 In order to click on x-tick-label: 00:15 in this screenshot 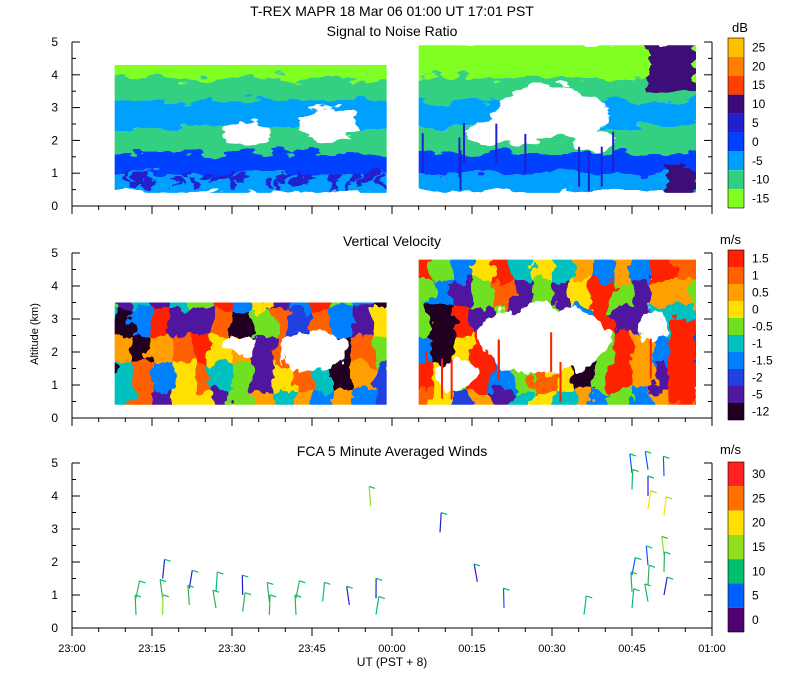, I will do `click(472, 649)`.